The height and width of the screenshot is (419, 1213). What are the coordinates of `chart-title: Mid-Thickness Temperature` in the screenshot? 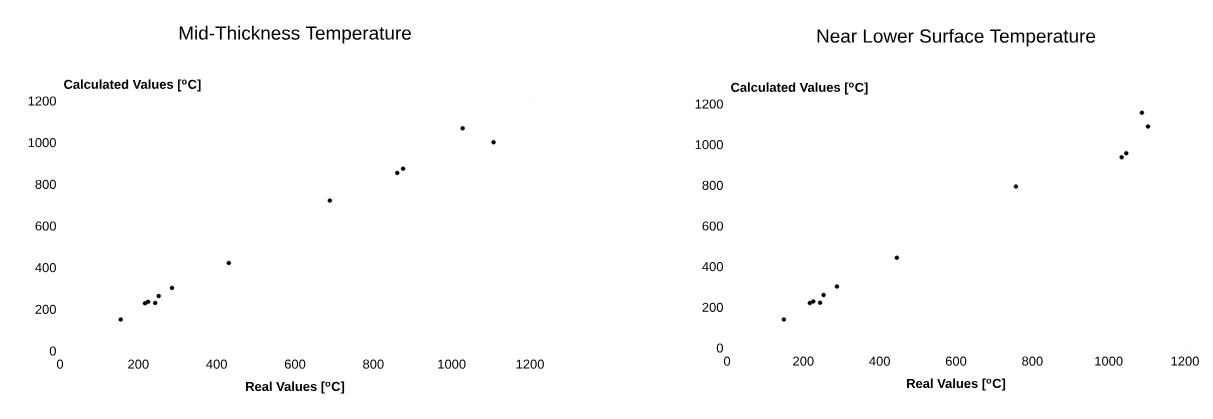 It's located at (295, 34).